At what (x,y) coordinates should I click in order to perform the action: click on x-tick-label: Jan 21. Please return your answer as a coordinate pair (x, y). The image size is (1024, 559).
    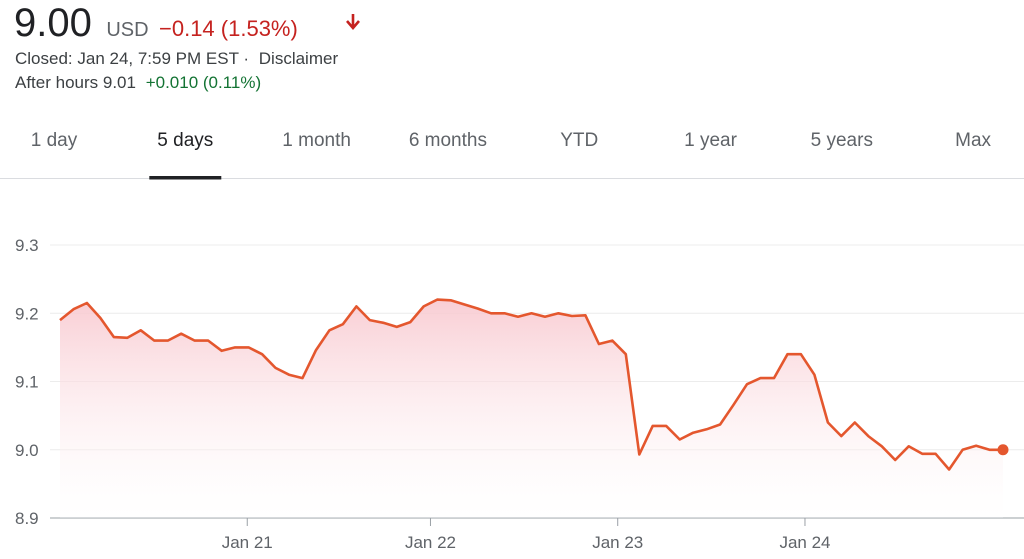
    Looking at the image, I should click on (247, 542).